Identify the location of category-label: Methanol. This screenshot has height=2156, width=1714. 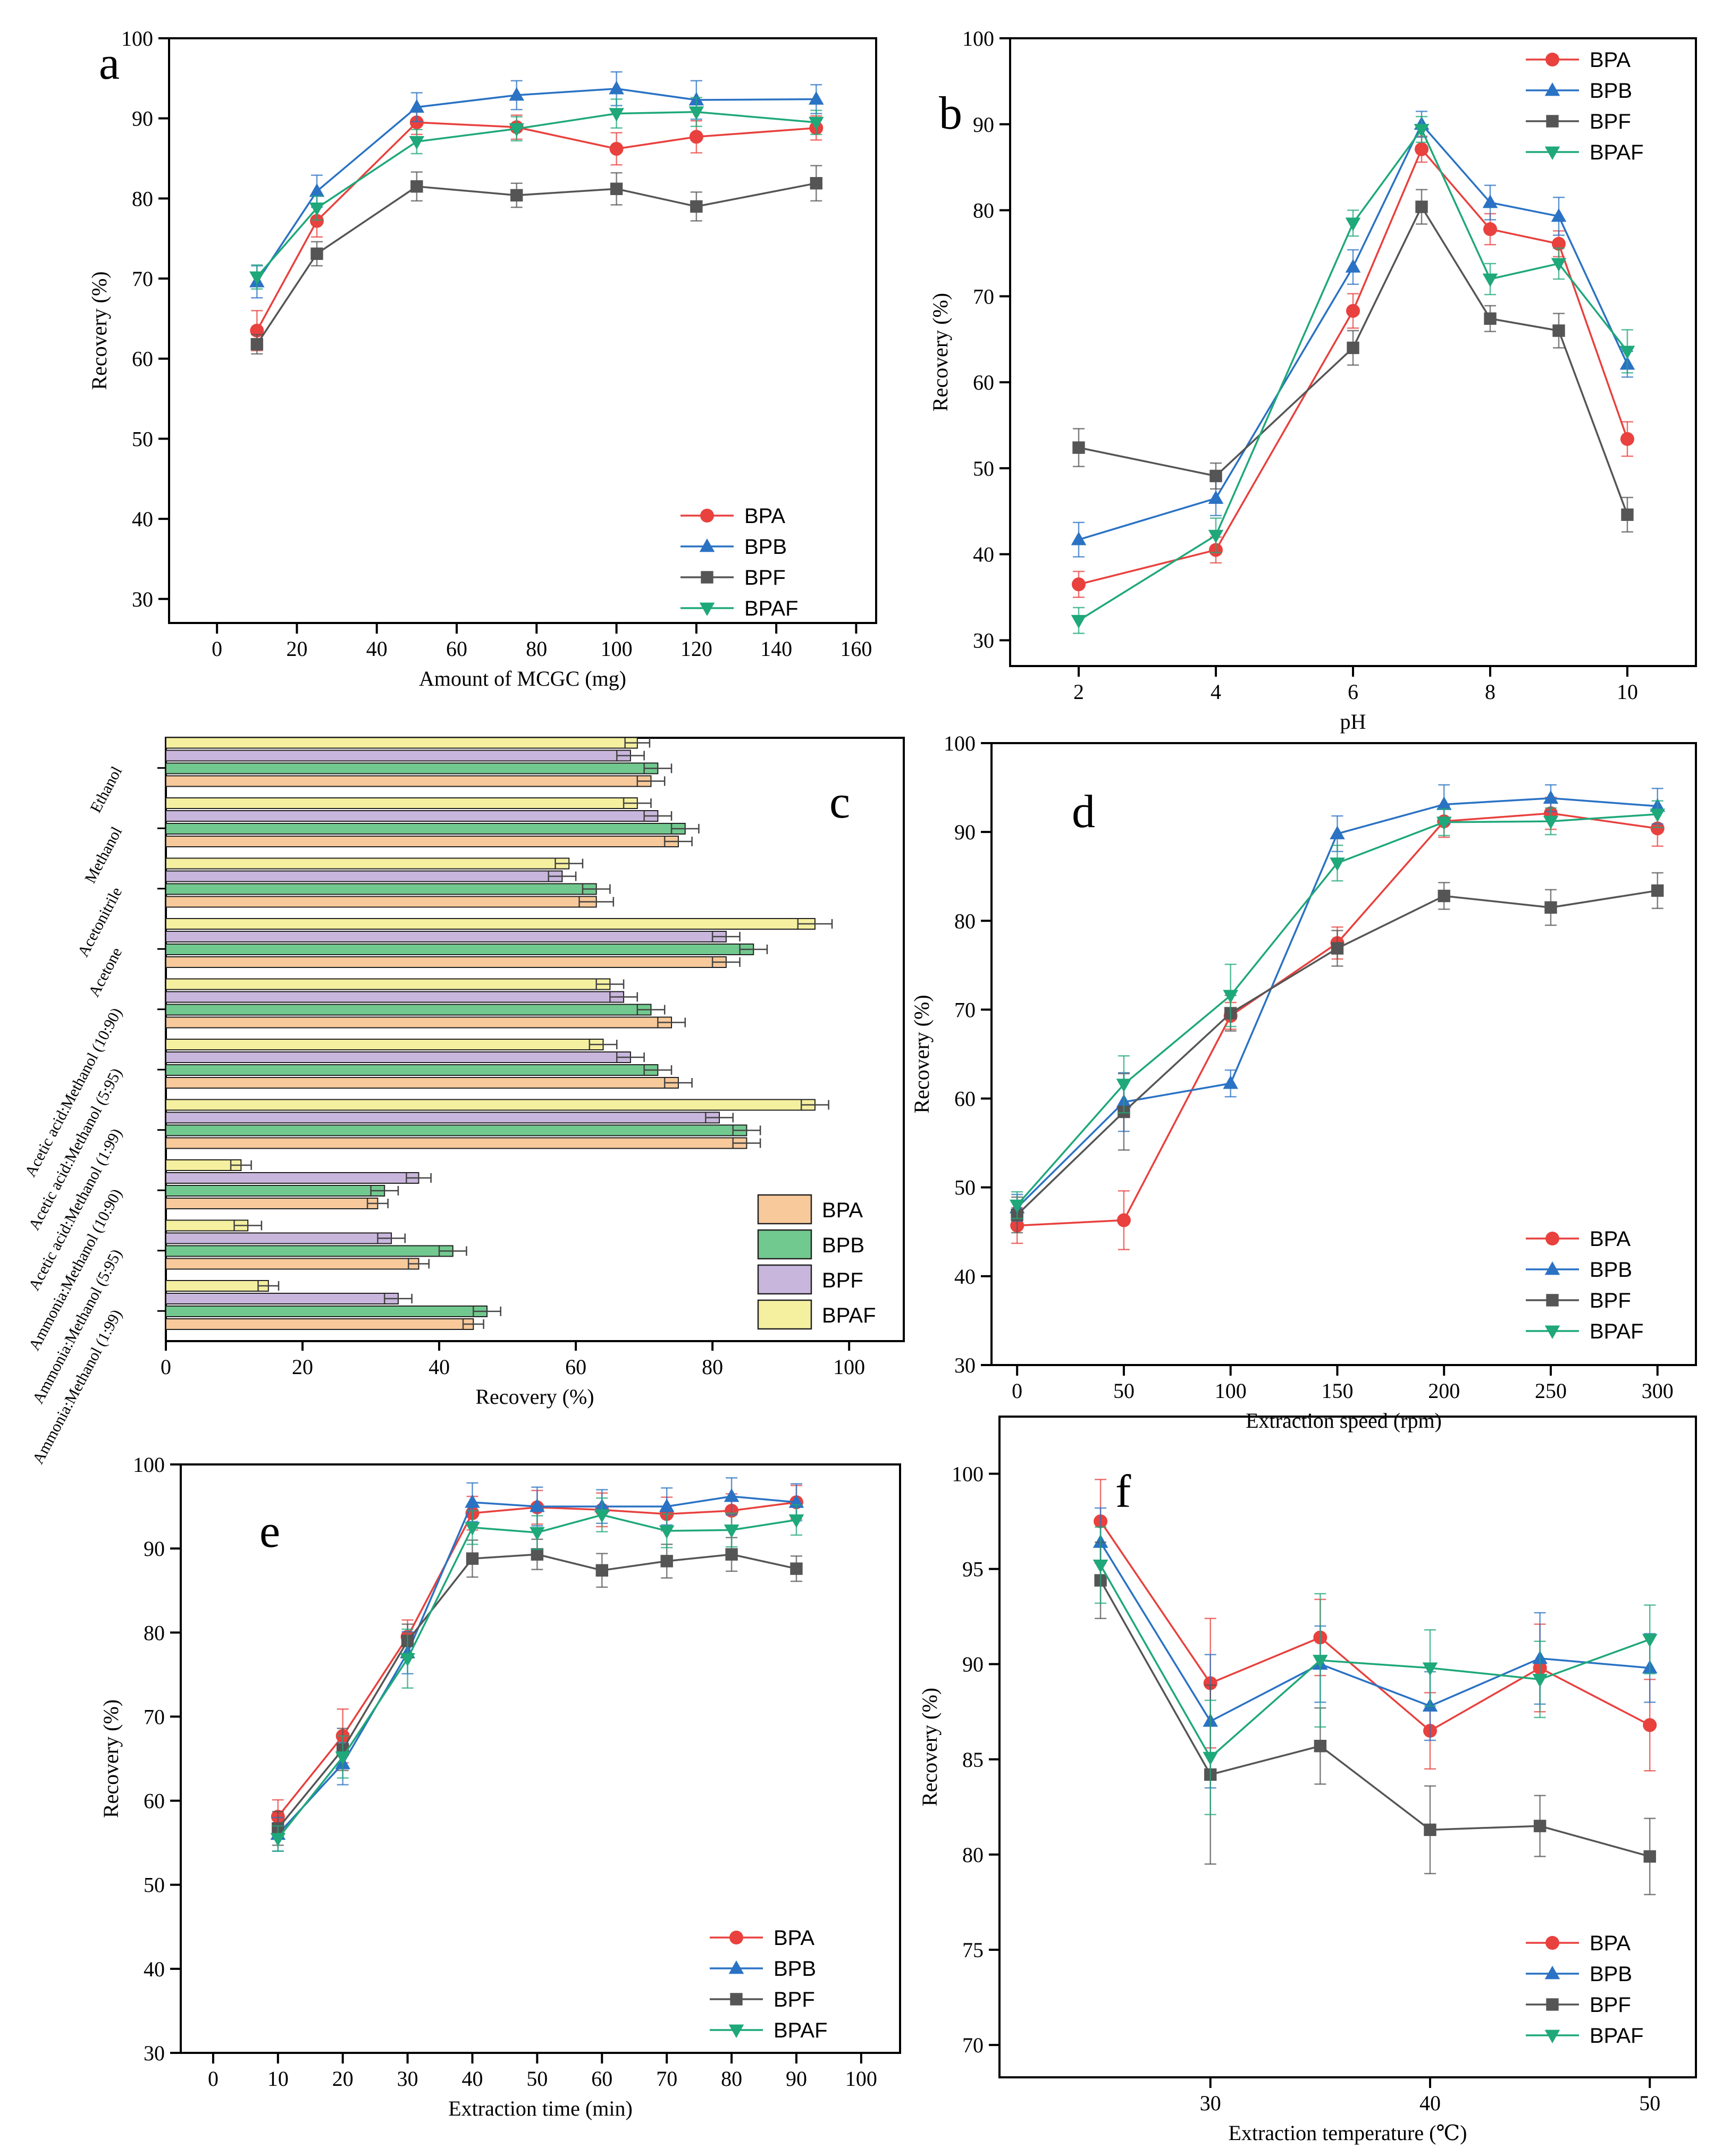
(103, 855).